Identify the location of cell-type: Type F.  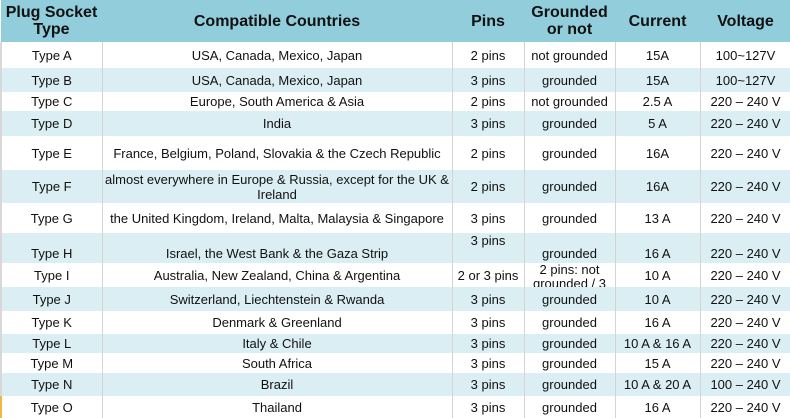
(51, 186).